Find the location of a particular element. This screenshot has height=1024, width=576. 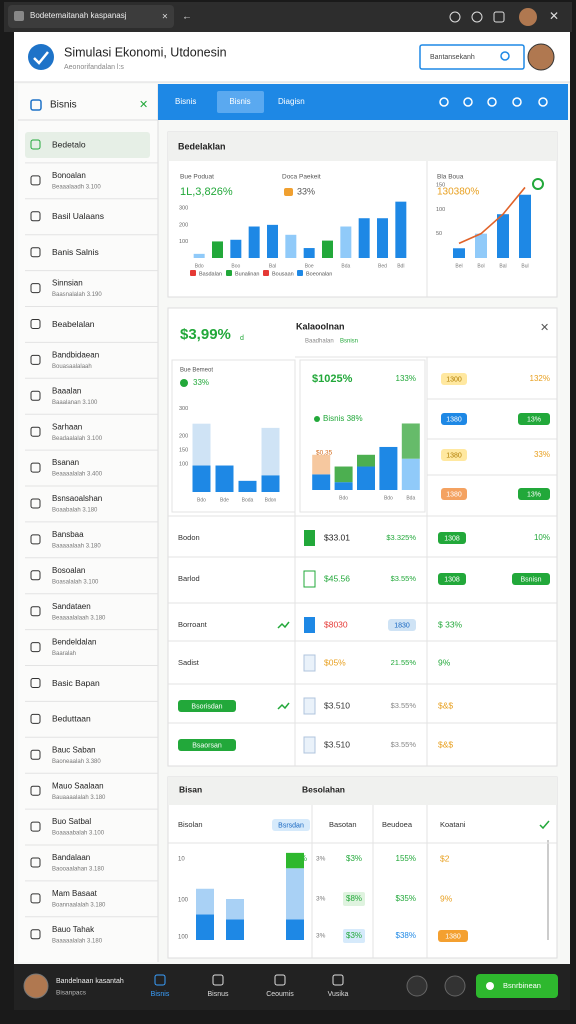

footer-nav: Ceoumis is located at coordinates (280, 994).